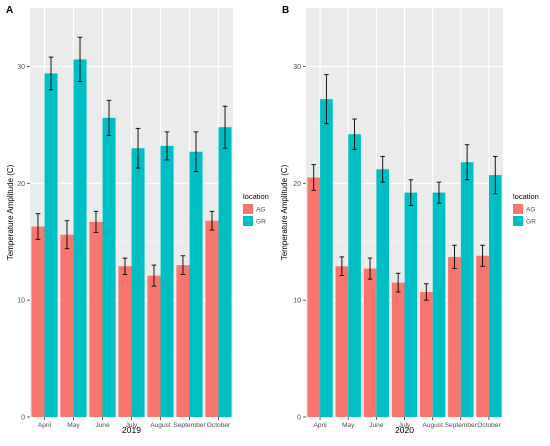  What do you see at coordinates (404, 430) in the screenshot?
I see `x-axis-title: 2020` at bounding box center [404, 430].